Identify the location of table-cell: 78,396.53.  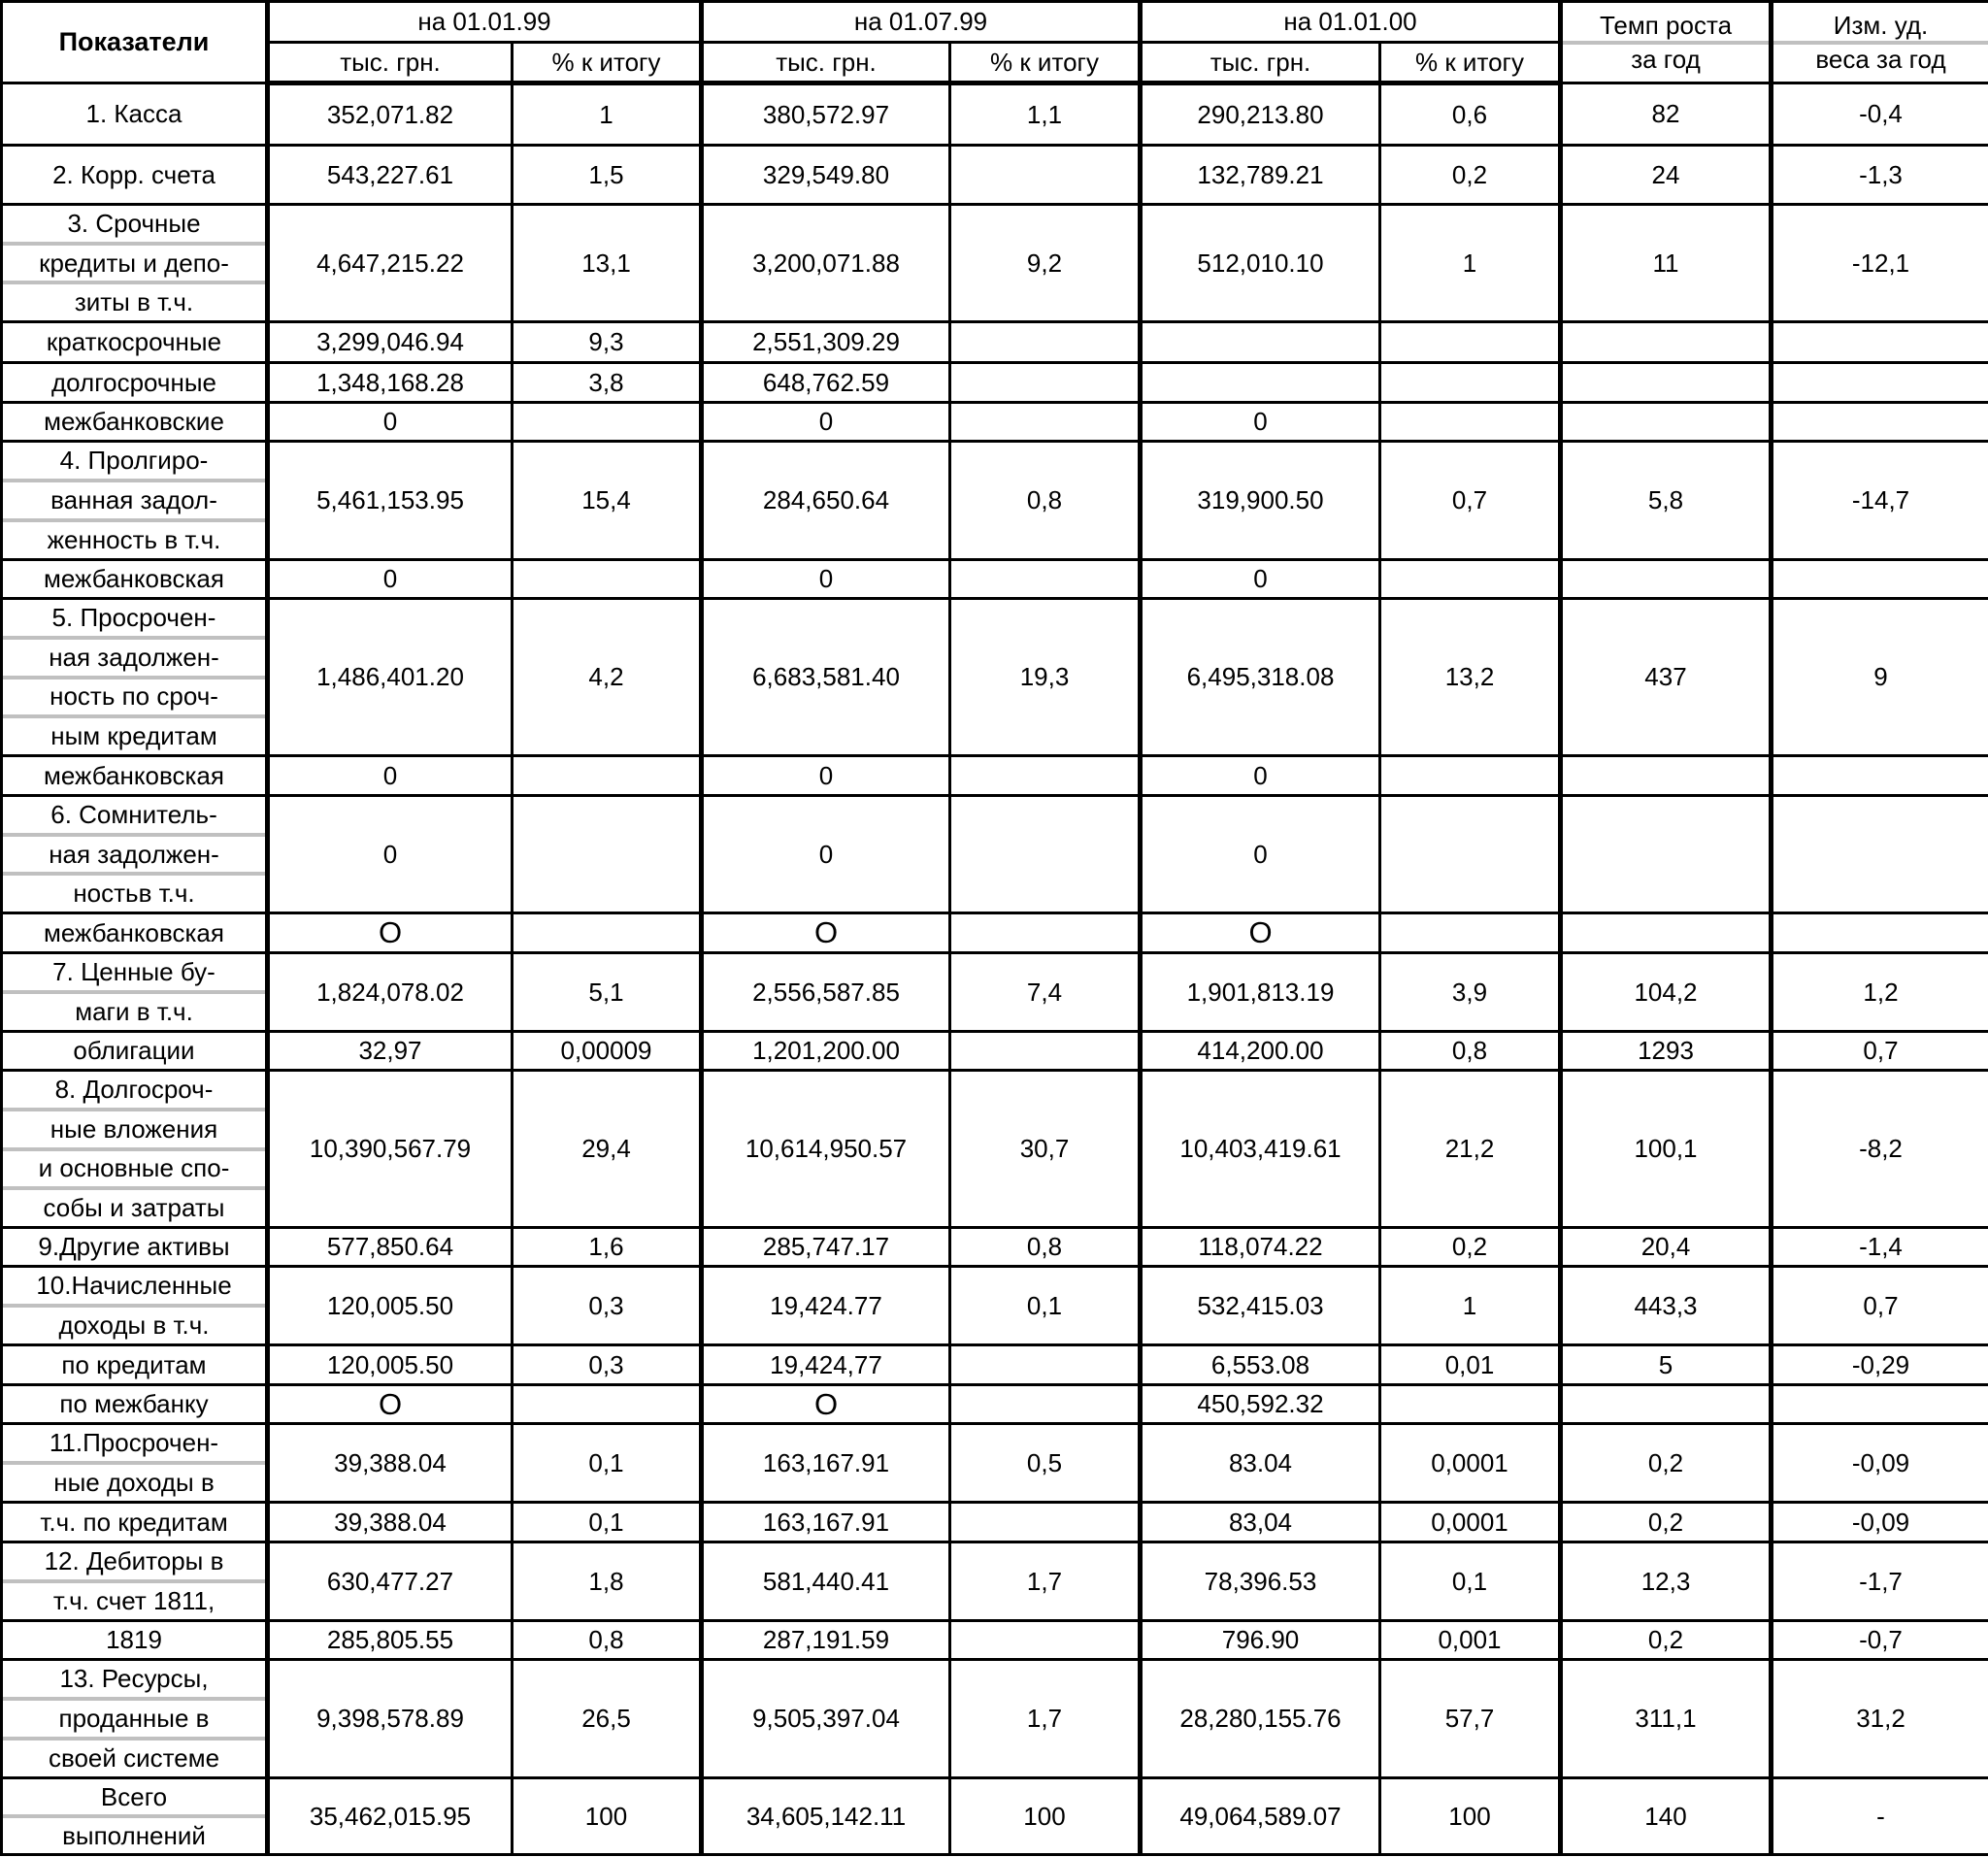
(1260, 1581).